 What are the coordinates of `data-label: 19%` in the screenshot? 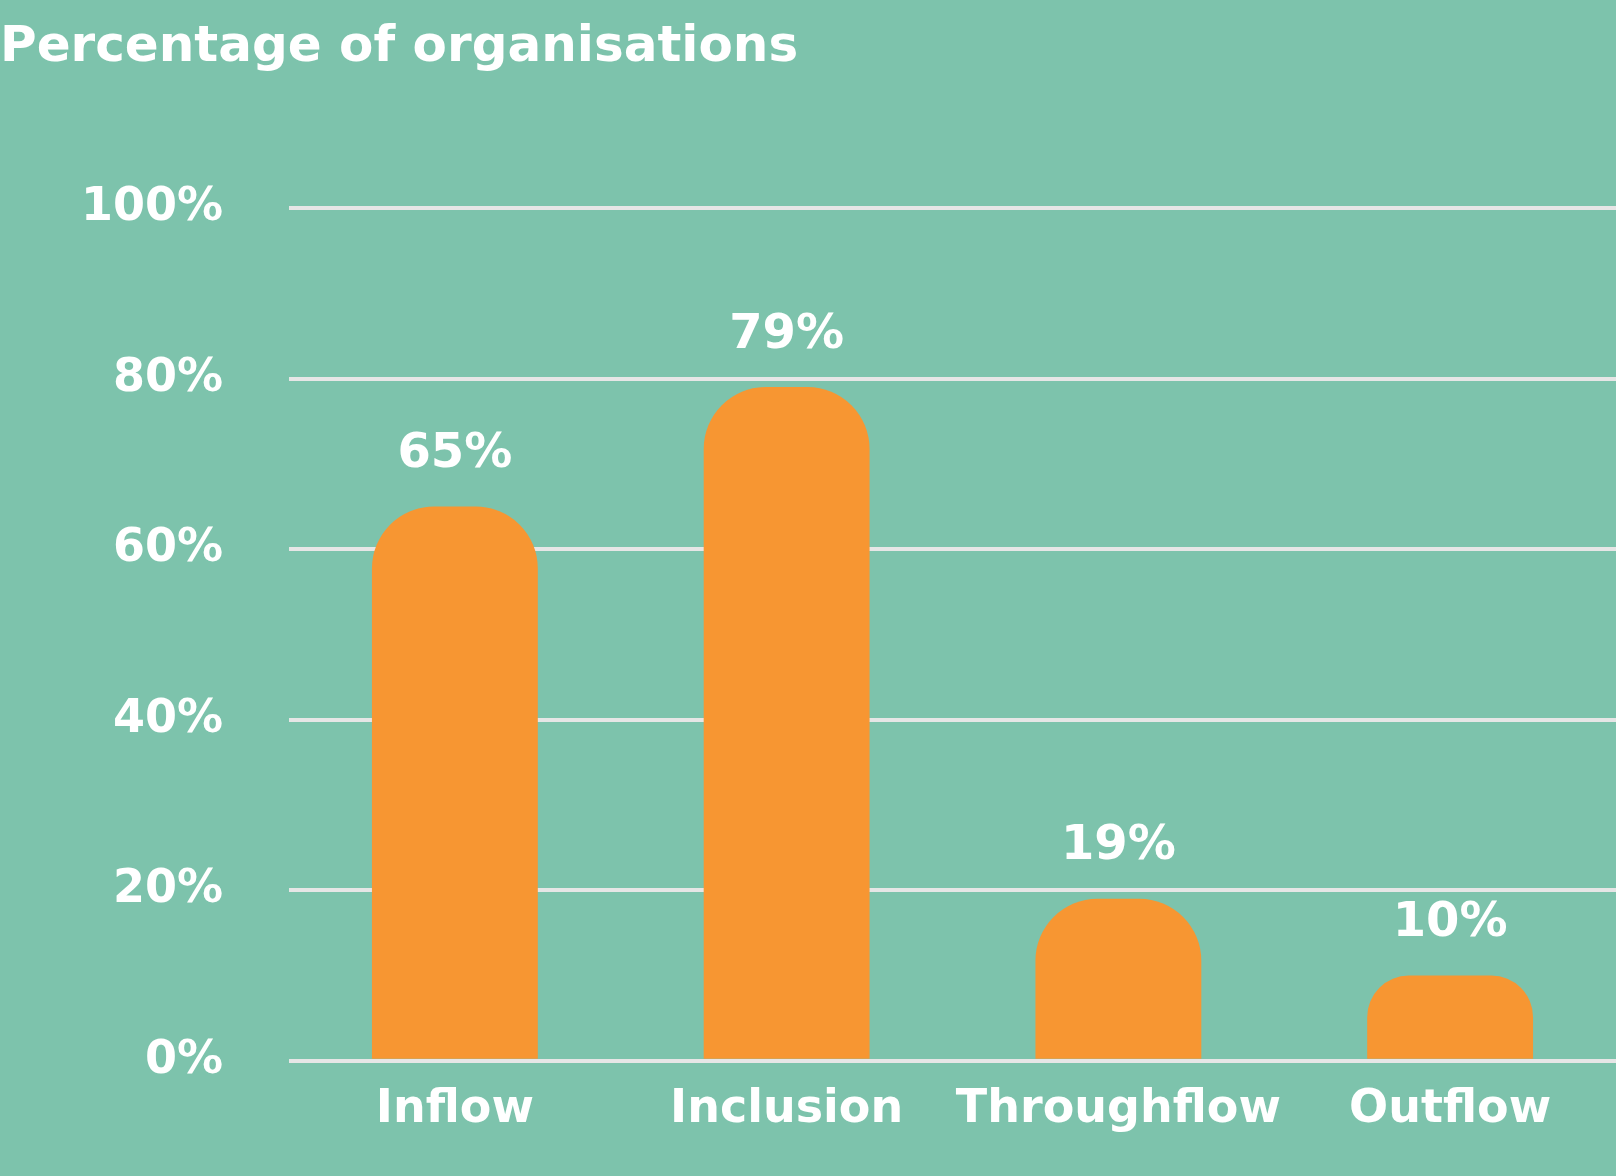 It's located at (1118, 842).